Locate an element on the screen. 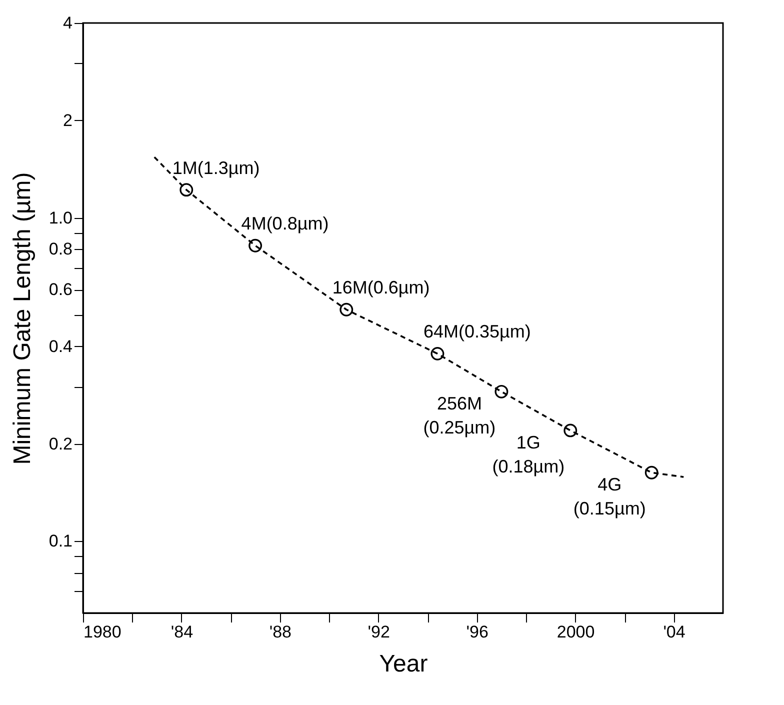  x-tick-label: 1980 is located at coordinates (103, 632).